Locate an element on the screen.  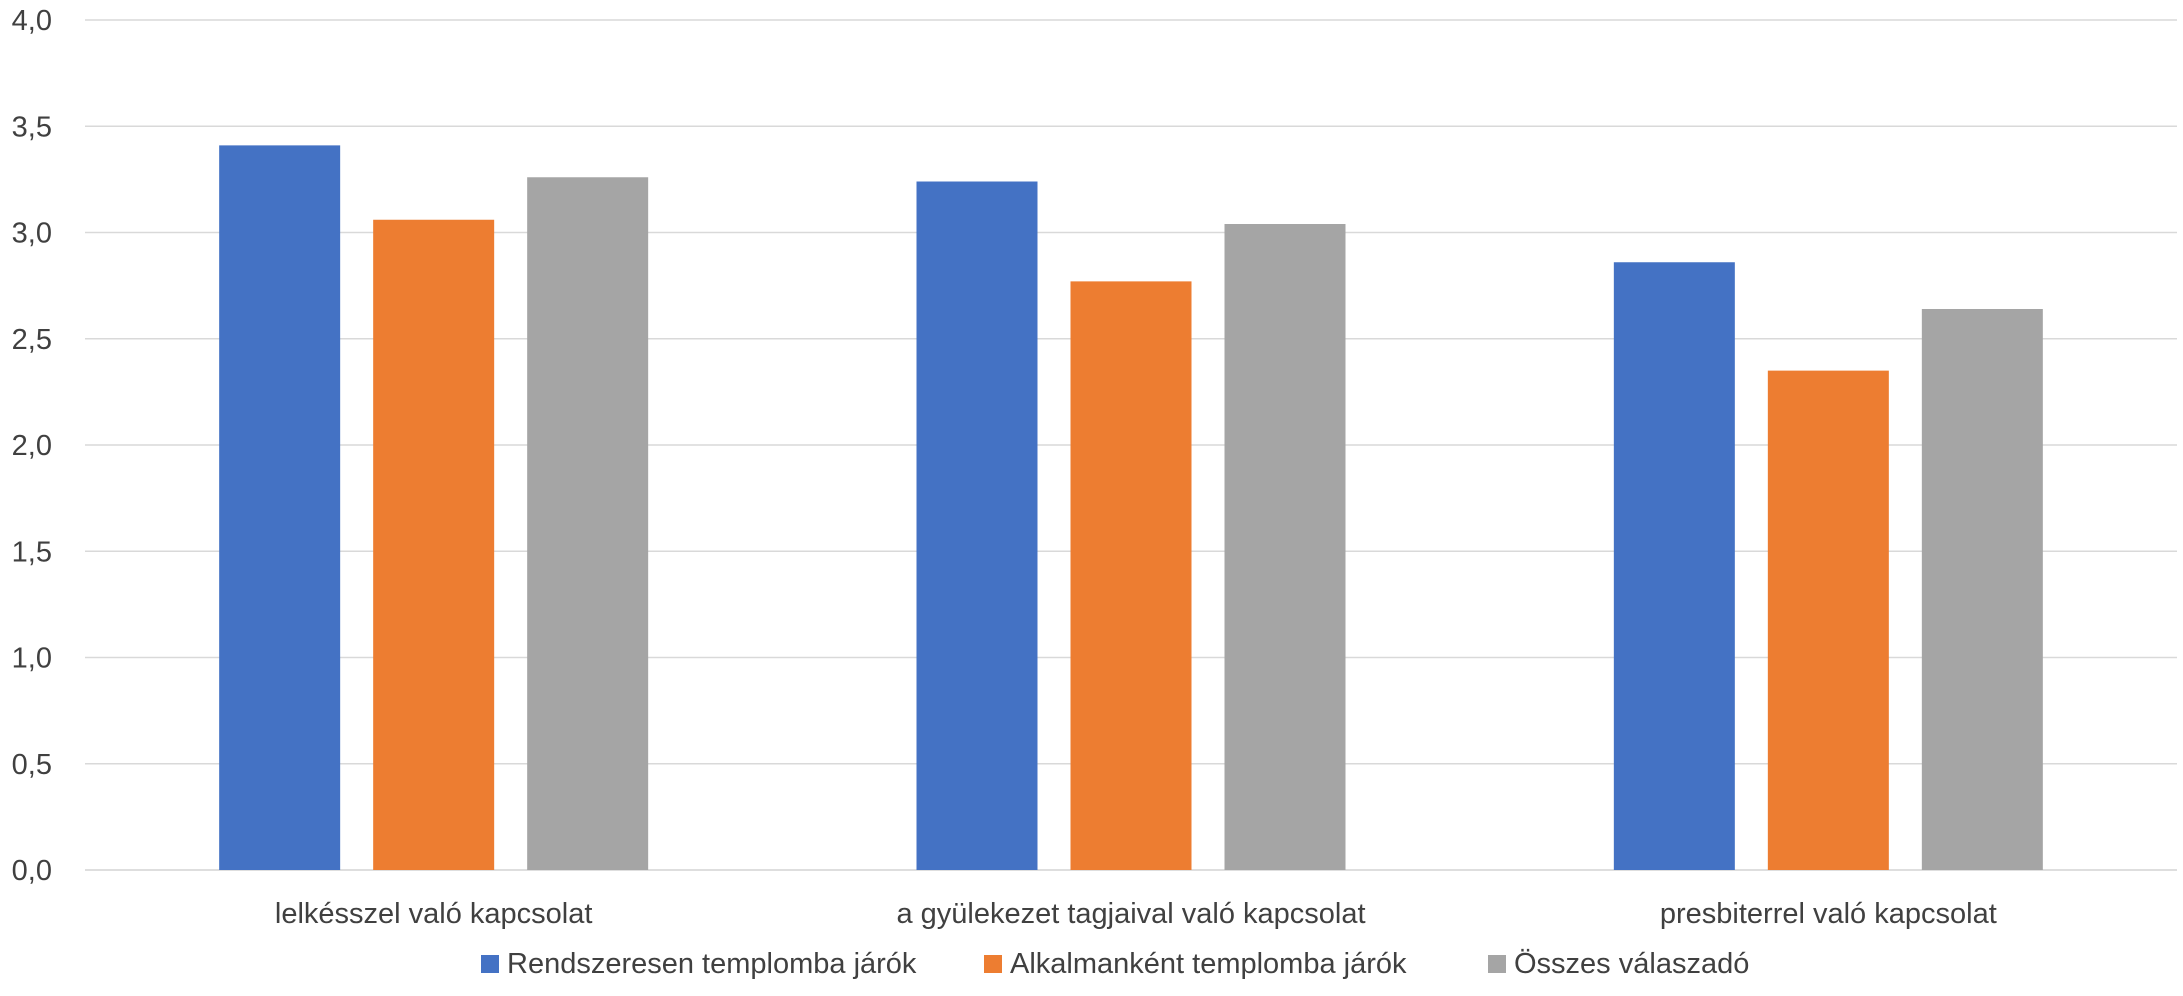
y-tick-label: 0,0 is located at coordinates (32, 871).